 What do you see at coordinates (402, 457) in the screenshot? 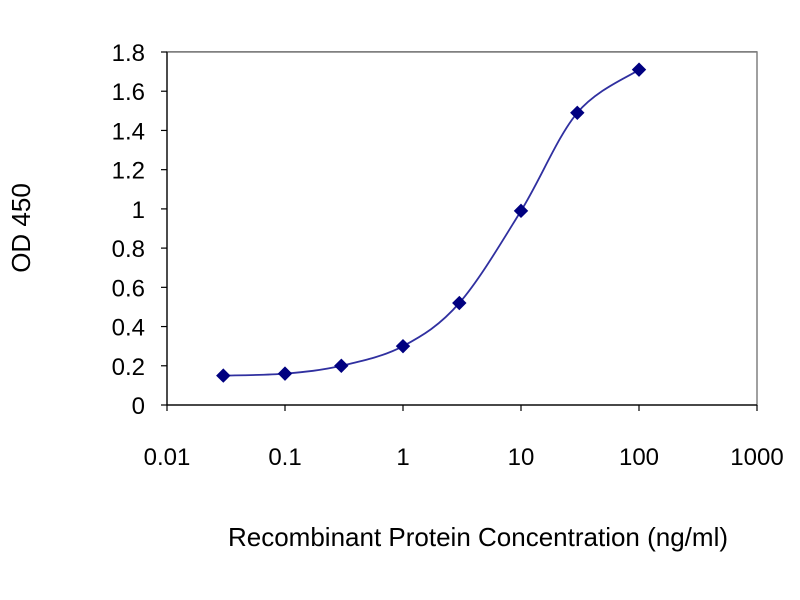
I see `x-tick-label: 1` at bounding box center [402, 457].